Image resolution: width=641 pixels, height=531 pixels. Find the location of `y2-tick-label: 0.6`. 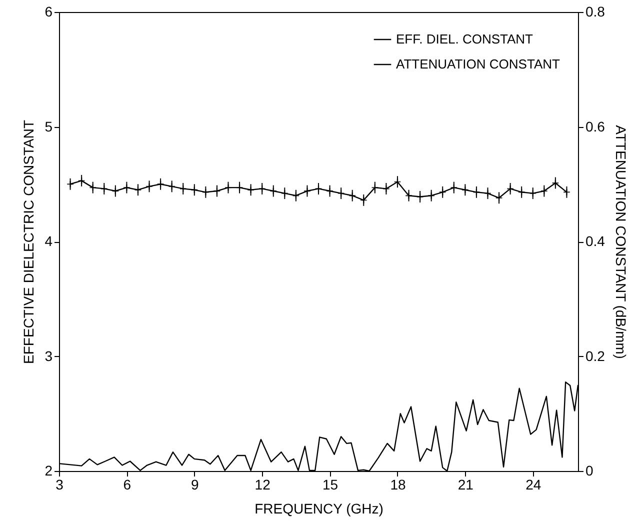

y2-tick-label: 0.6 is located at coordinates (596, 126).